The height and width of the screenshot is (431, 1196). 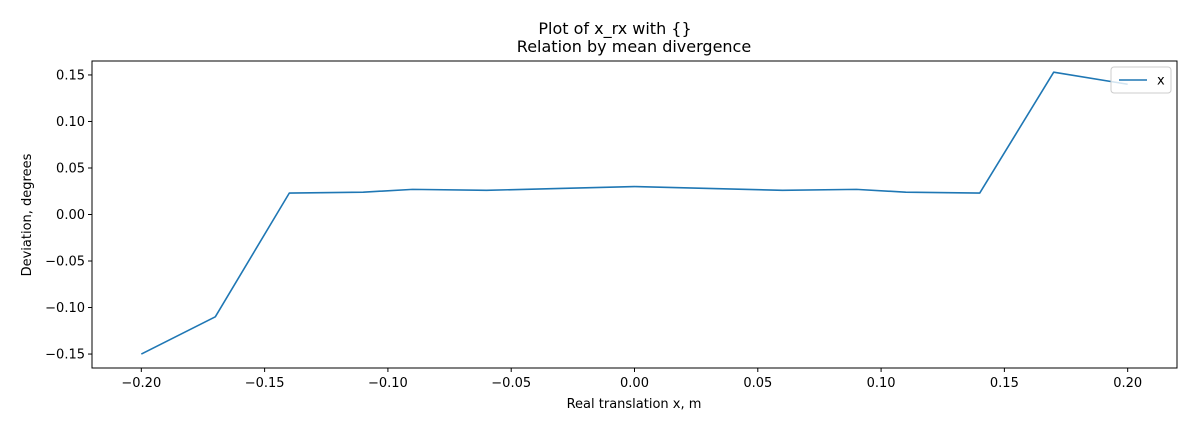 What do you see at coordinates (1161, 81) in the screenshot?
I see `legend-label: x` at bounding box center [1161, 81].